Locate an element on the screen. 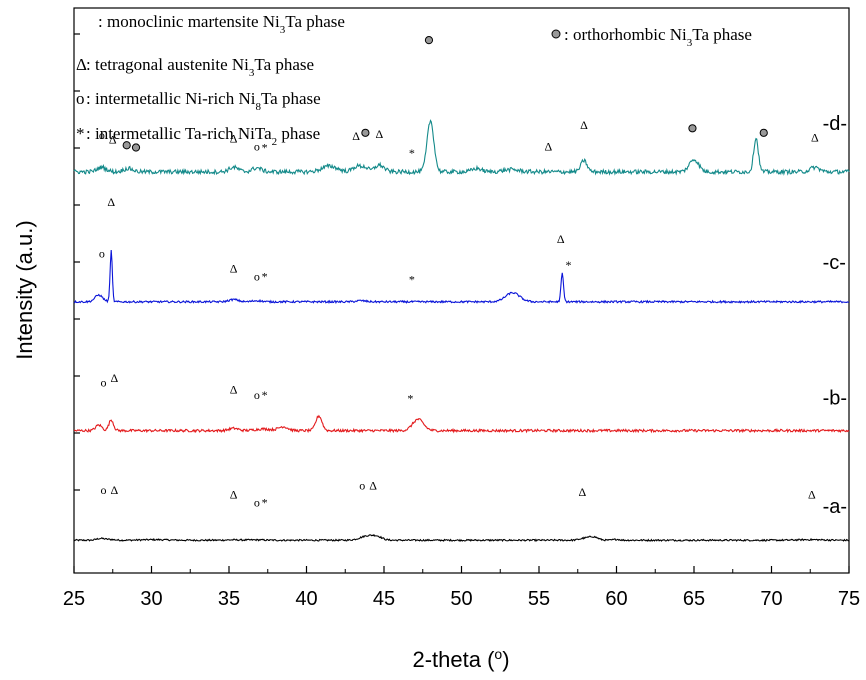 The width and height of the screenshot is (866, 680). legend-entry: : orthorhombic Ni3Ta phase is located at coordinates (658, 37).